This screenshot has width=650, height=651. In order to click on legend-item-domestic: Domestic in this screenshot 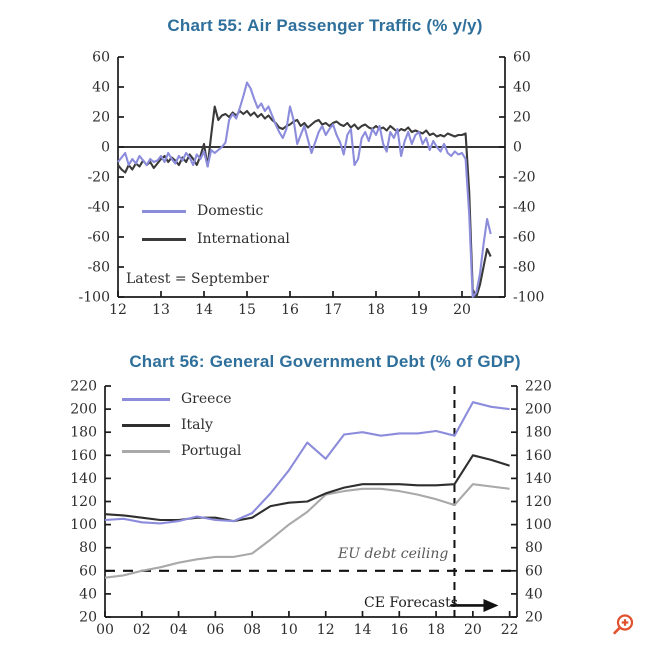, I will do `click(216, 211)`.